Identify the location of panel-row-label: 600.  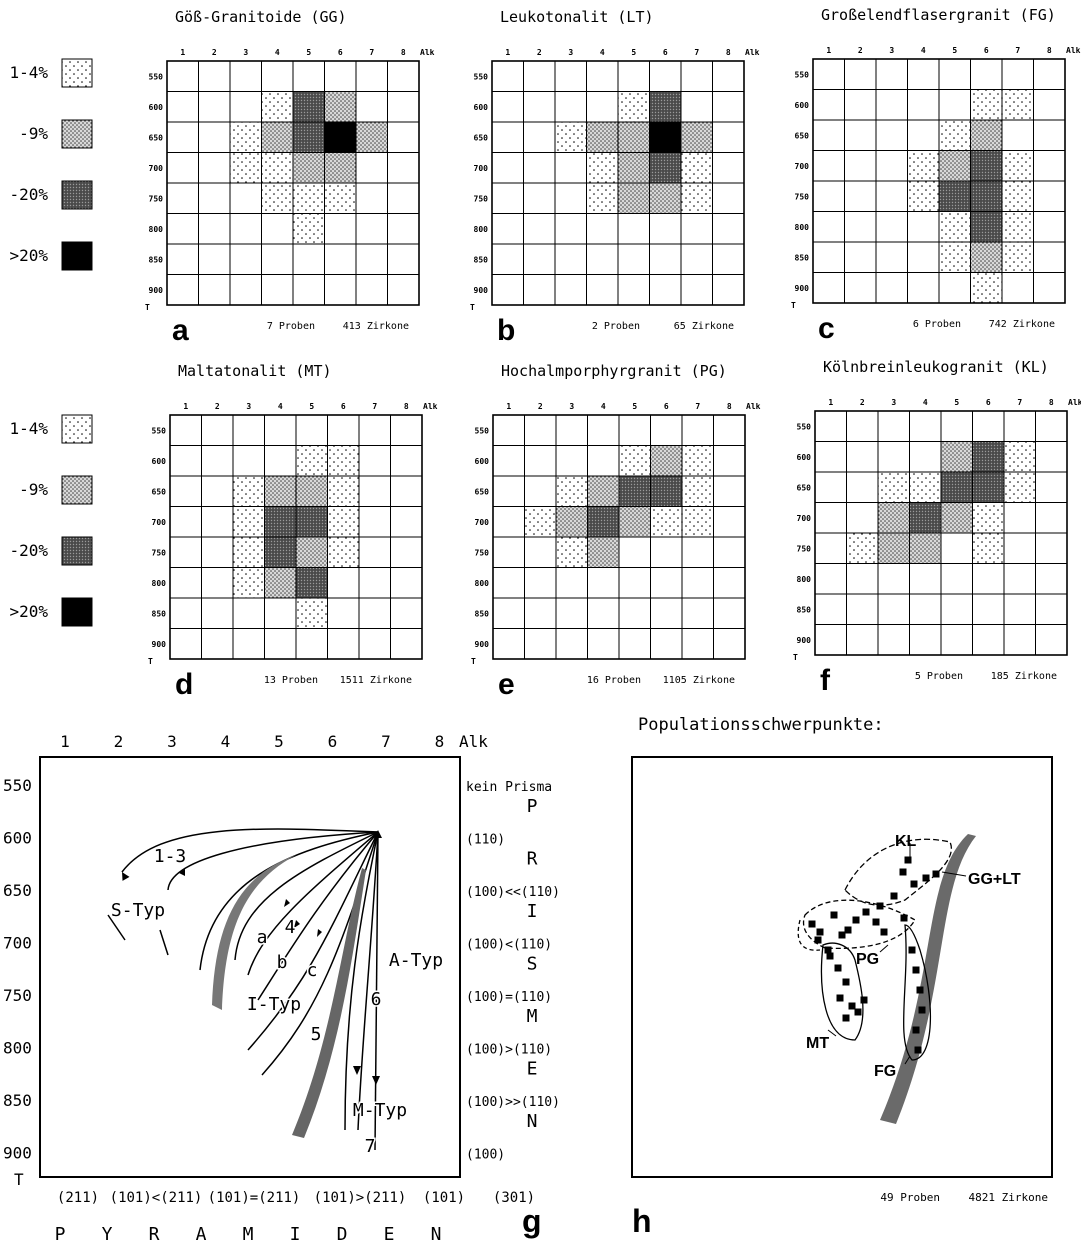
(481, 107).